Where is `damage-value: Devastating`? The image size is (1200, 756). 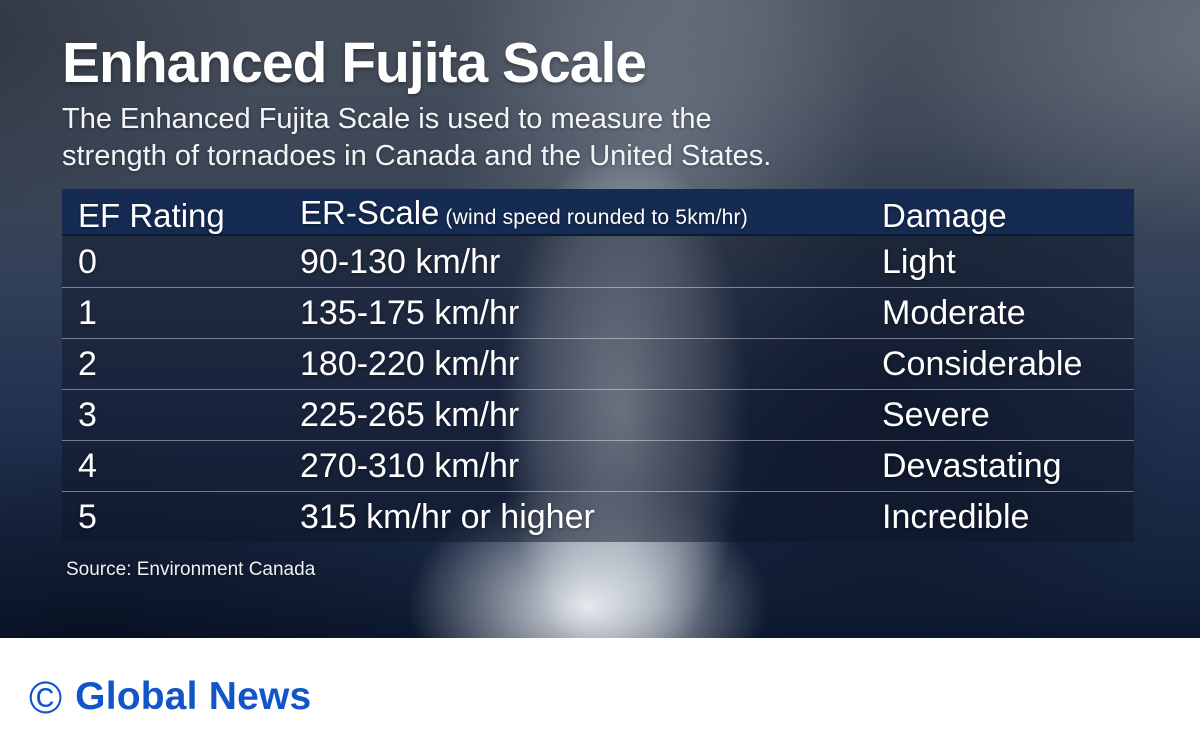 damage-value: Devastating is located at coordinates (972, 466).